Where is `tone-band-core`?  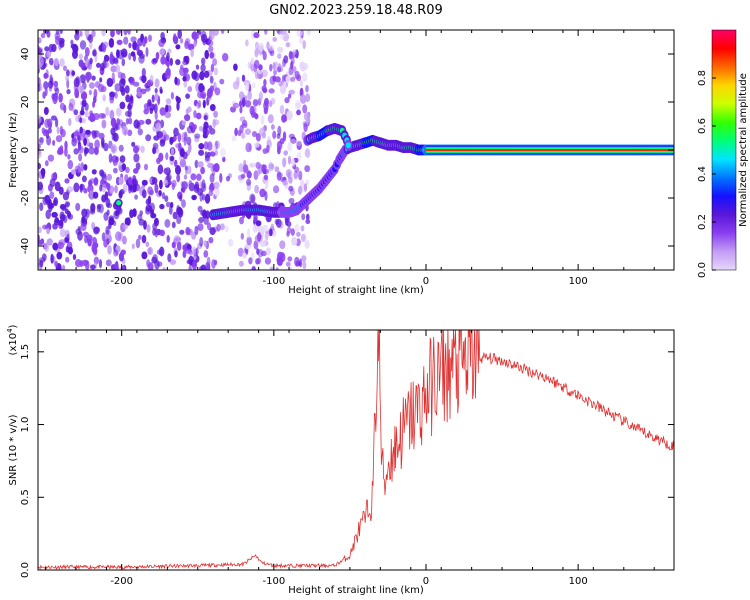
tone-band-core is located at coordinates (549, 150).